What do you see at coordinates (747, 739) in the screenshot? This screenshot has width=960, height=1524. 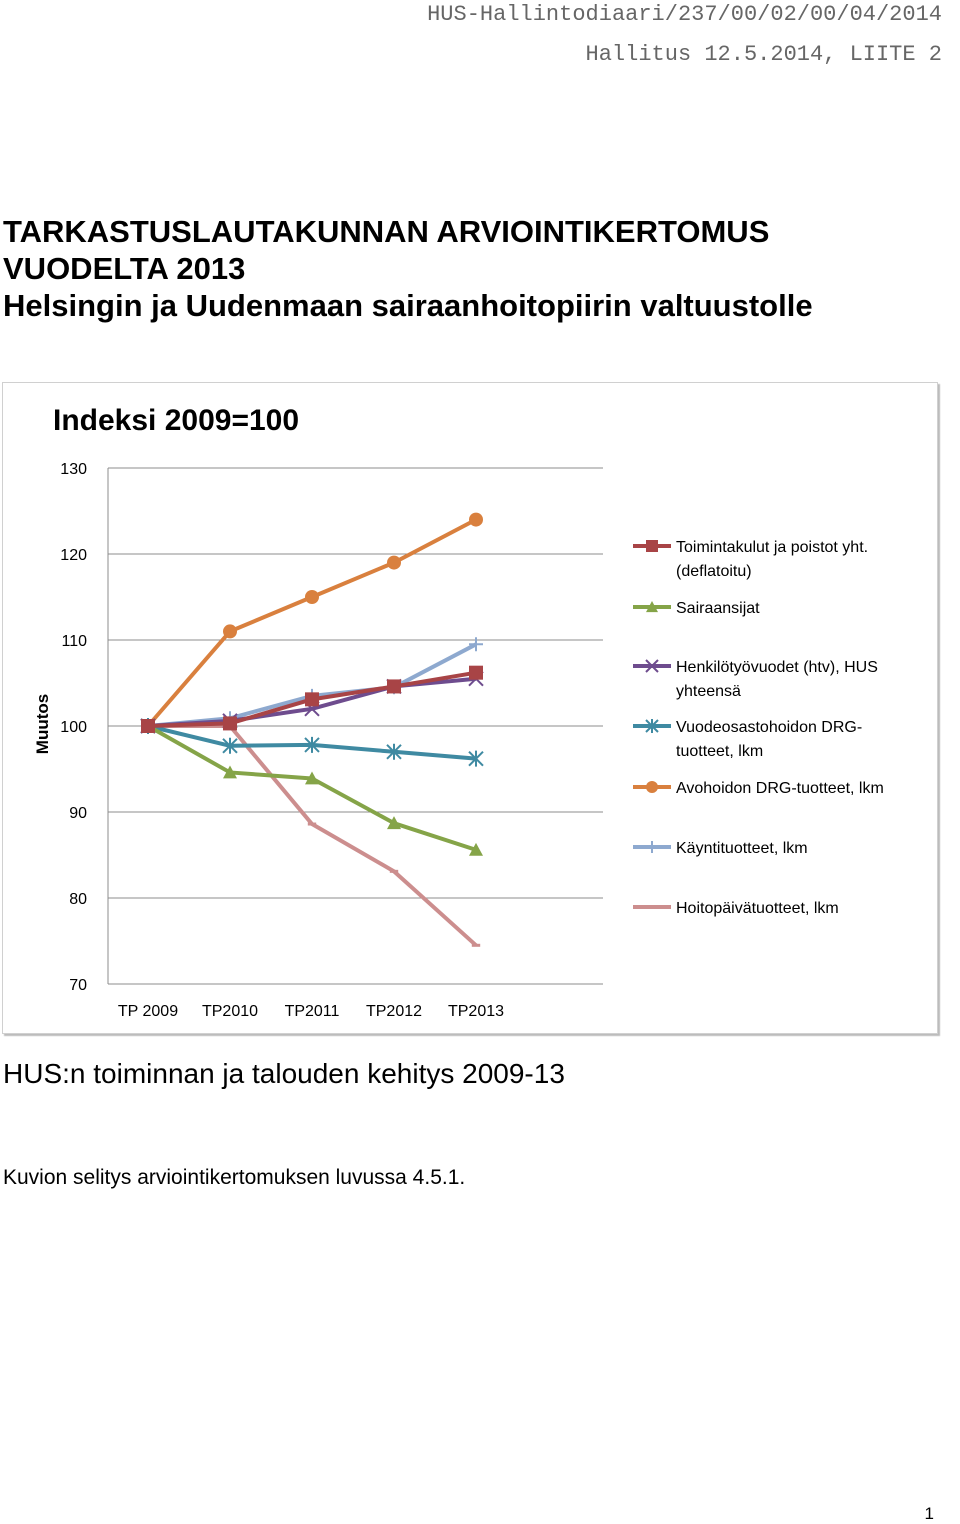 I see `legend-item: Vuodeosastohoidon DRG-tuotteet, lkm` at bounding box center [747, 739].